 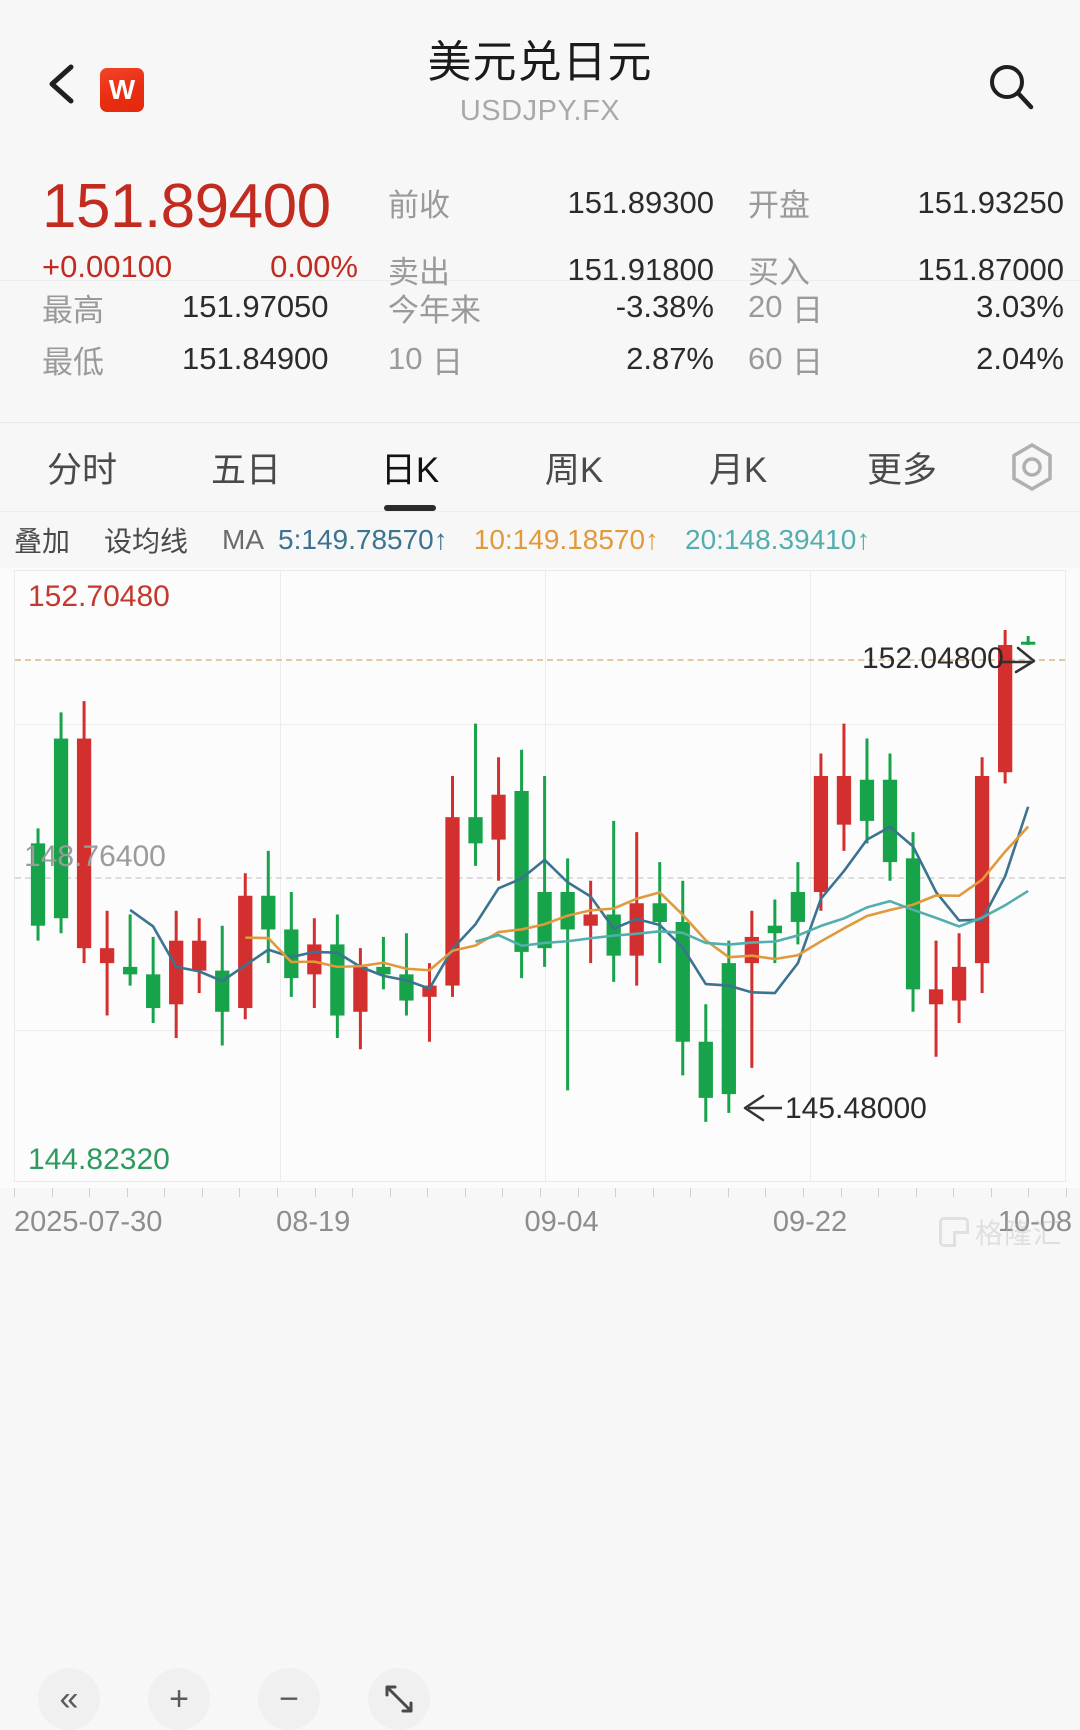 What do you see at coordinates (419, 272) in the screenshot?
I see `ask-label: 卖出` at bounding box center [419, 272].